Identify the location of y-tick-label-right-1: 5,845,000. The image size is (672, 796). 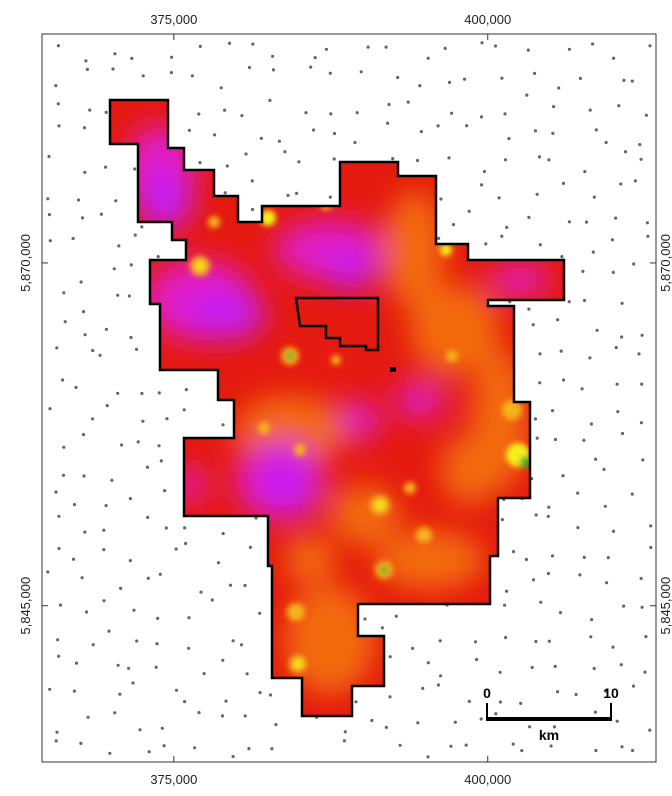
(665, 606).